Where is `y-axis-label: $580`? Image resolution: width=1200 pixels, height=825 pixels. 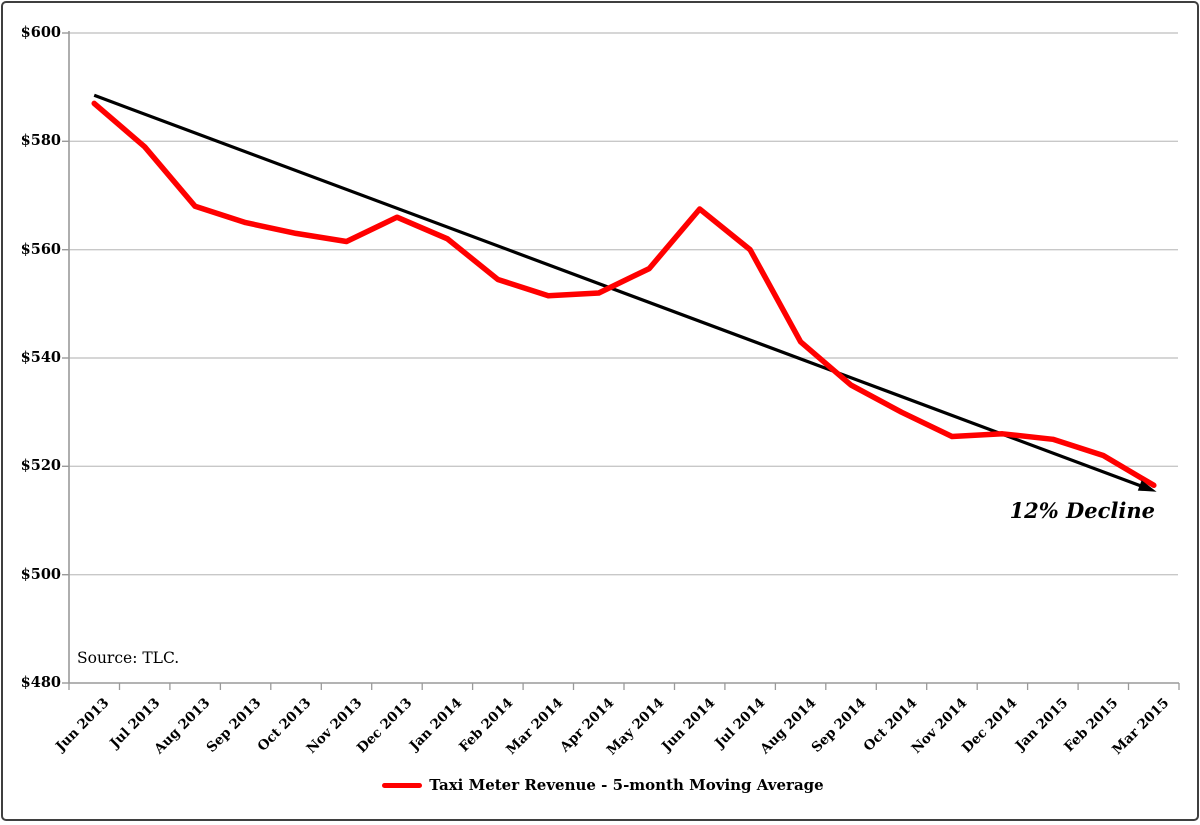 y-axis-label: $580 is located at coordinates (35, 141).